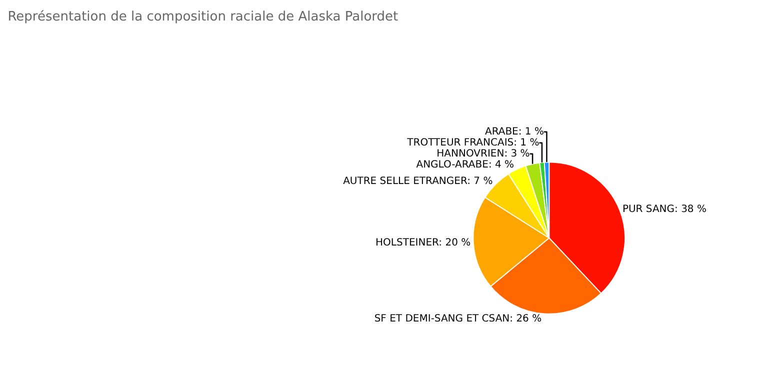  I want to click on slice-label: HANNOVRIEN: 3 %, so click(483, 154).